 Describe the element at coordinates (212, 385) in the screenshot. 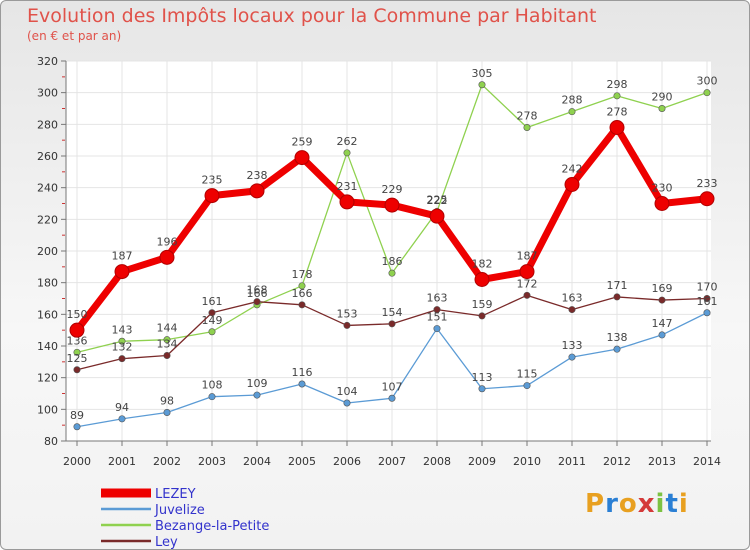

I see `data-label: 108` at that location.